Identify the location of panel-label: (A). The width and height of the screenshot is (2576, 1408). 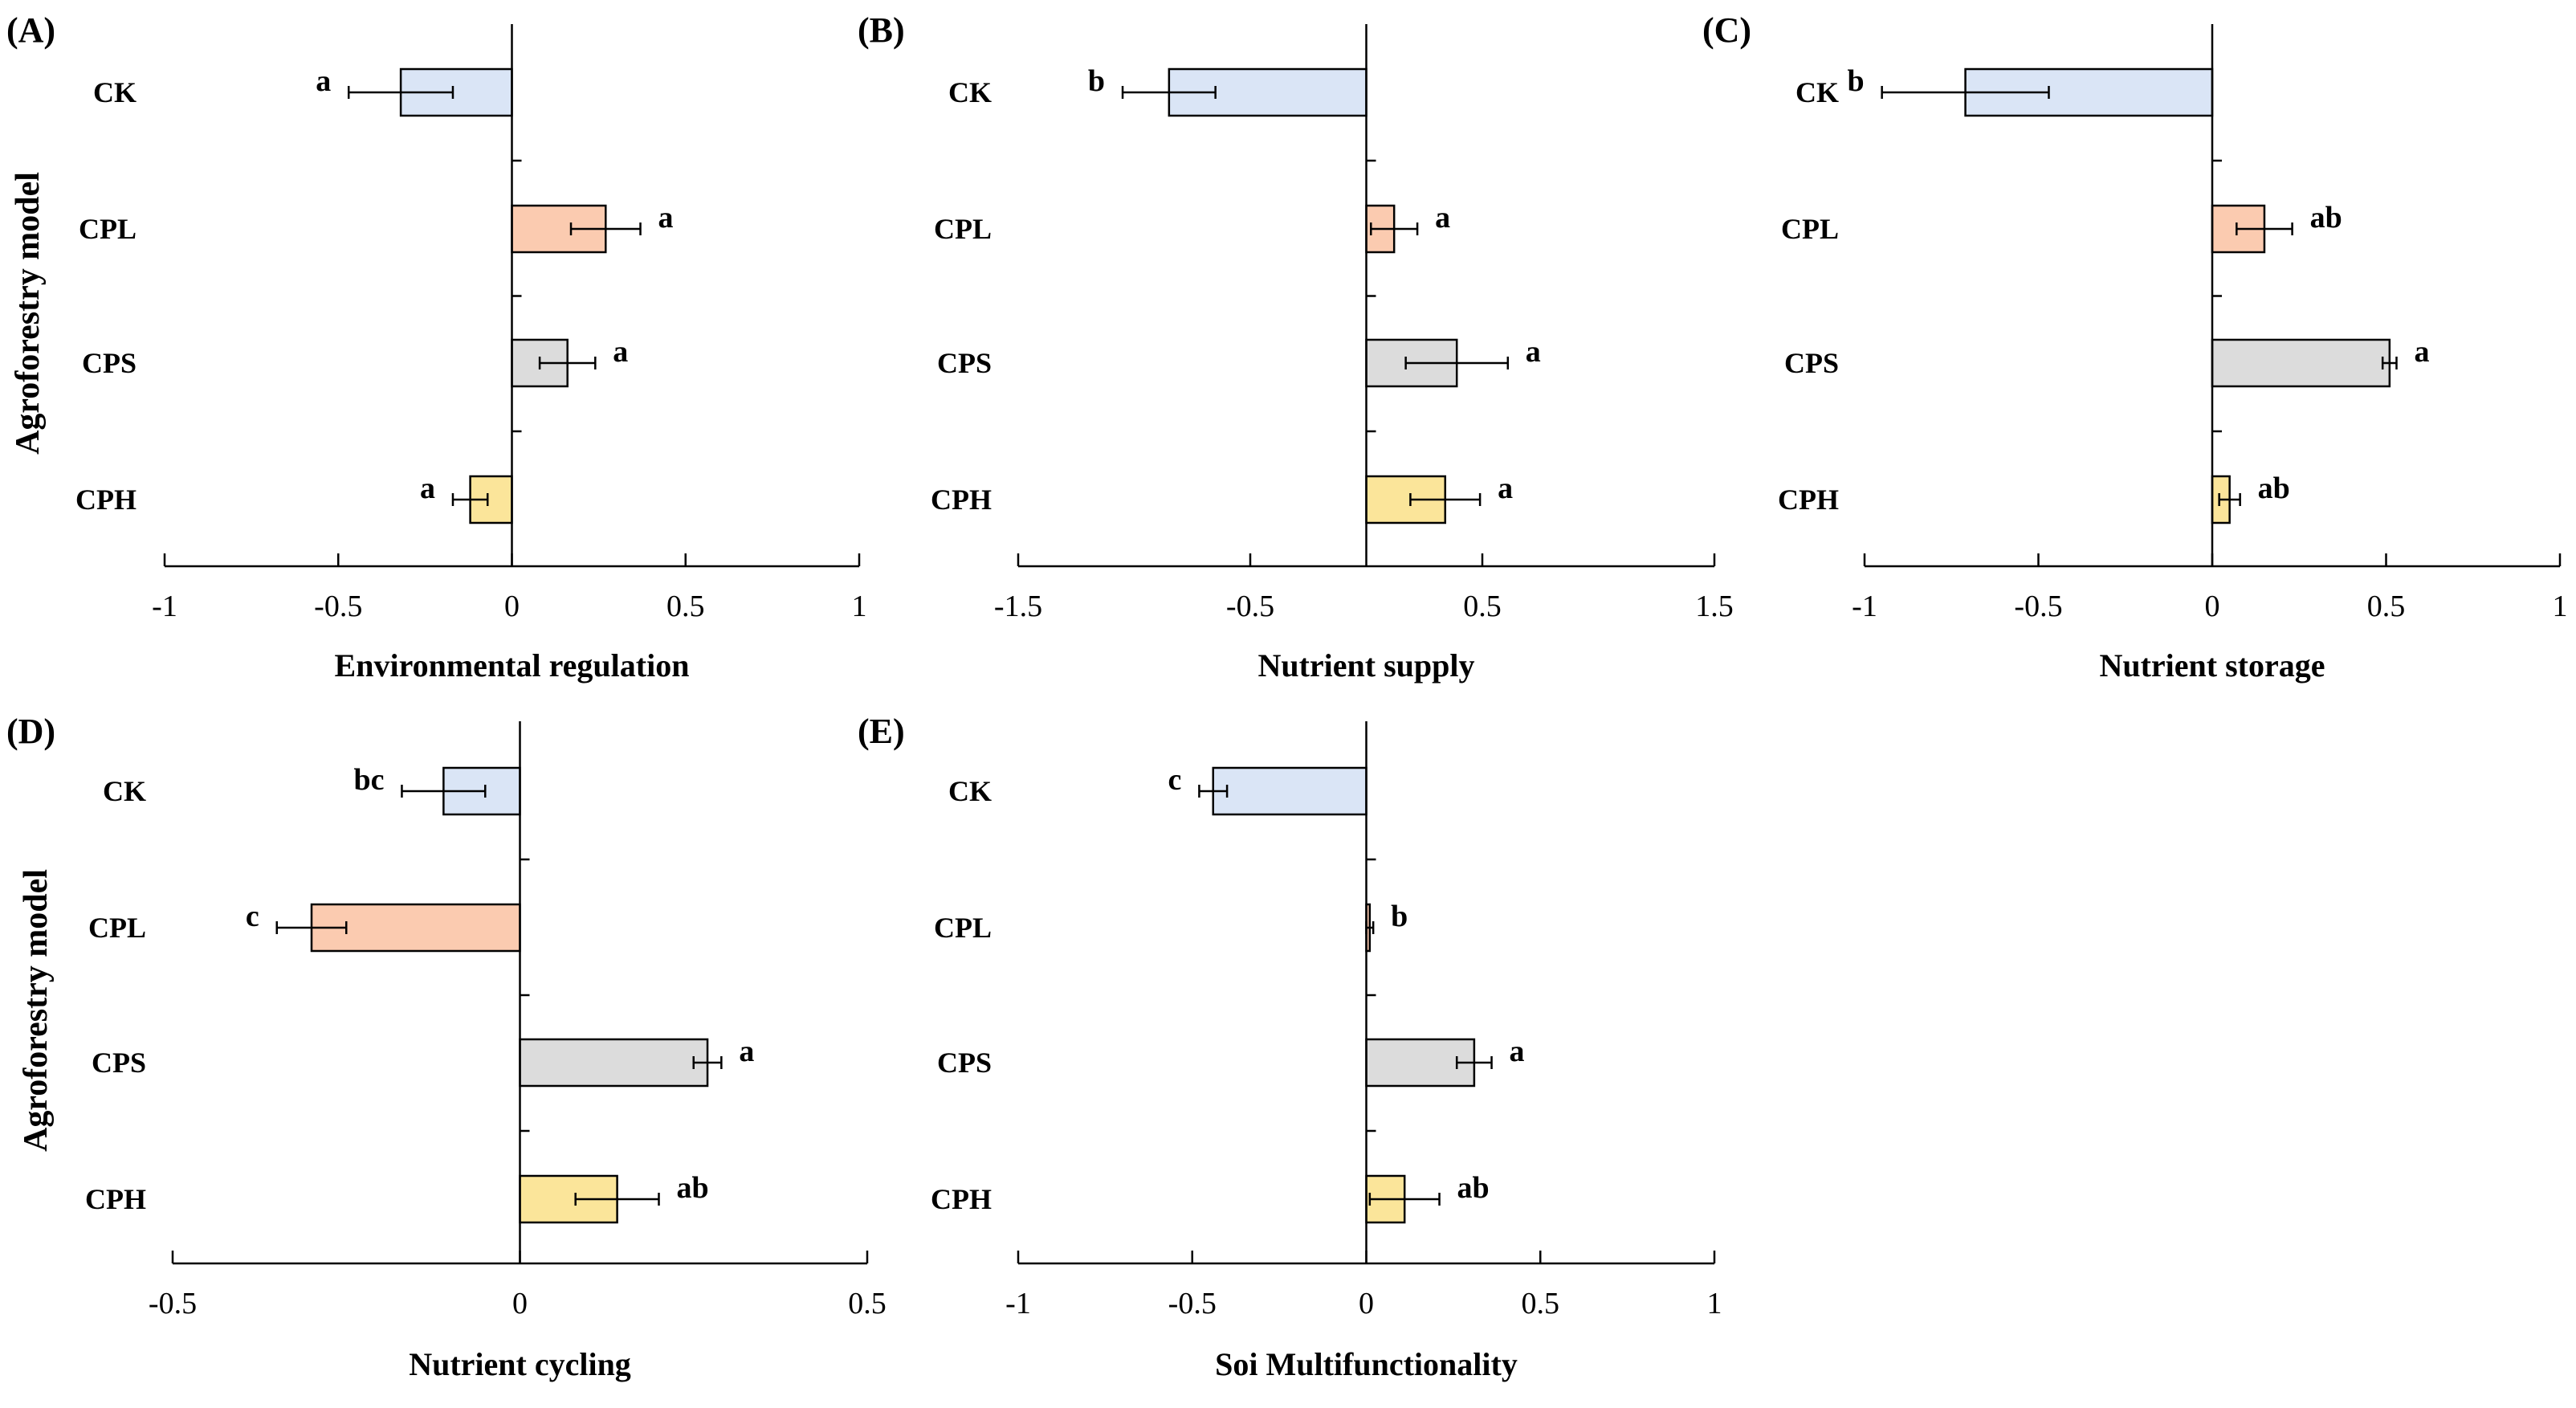
(30, 30).